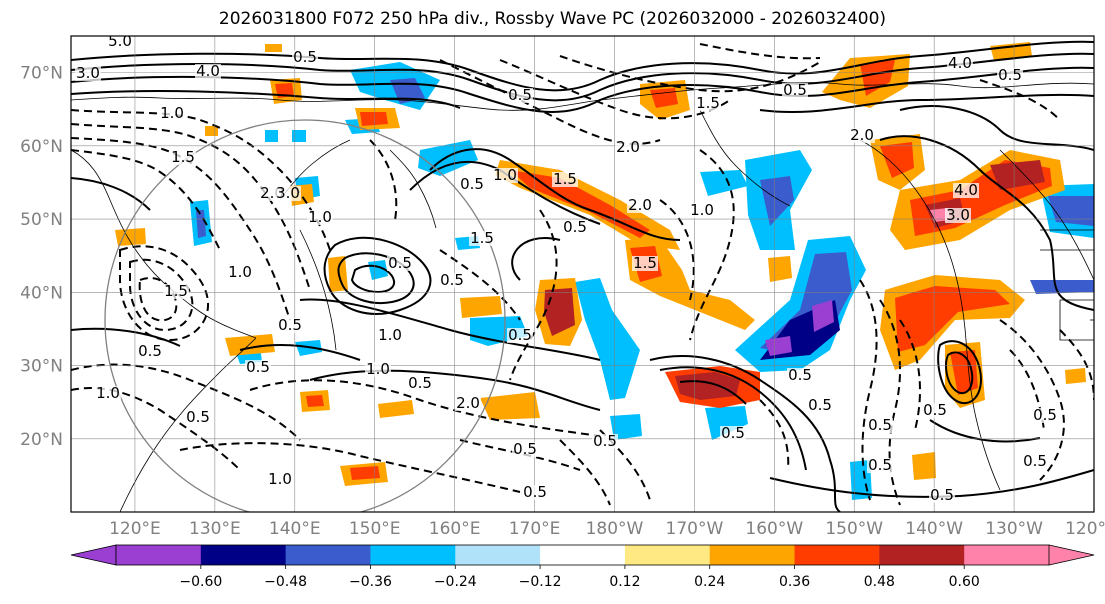 The image size is (1105, 604). Describe the element at coordinates (285, 582) in the screenshot. I see `colorbar-tick-label: −0.48` at that location.